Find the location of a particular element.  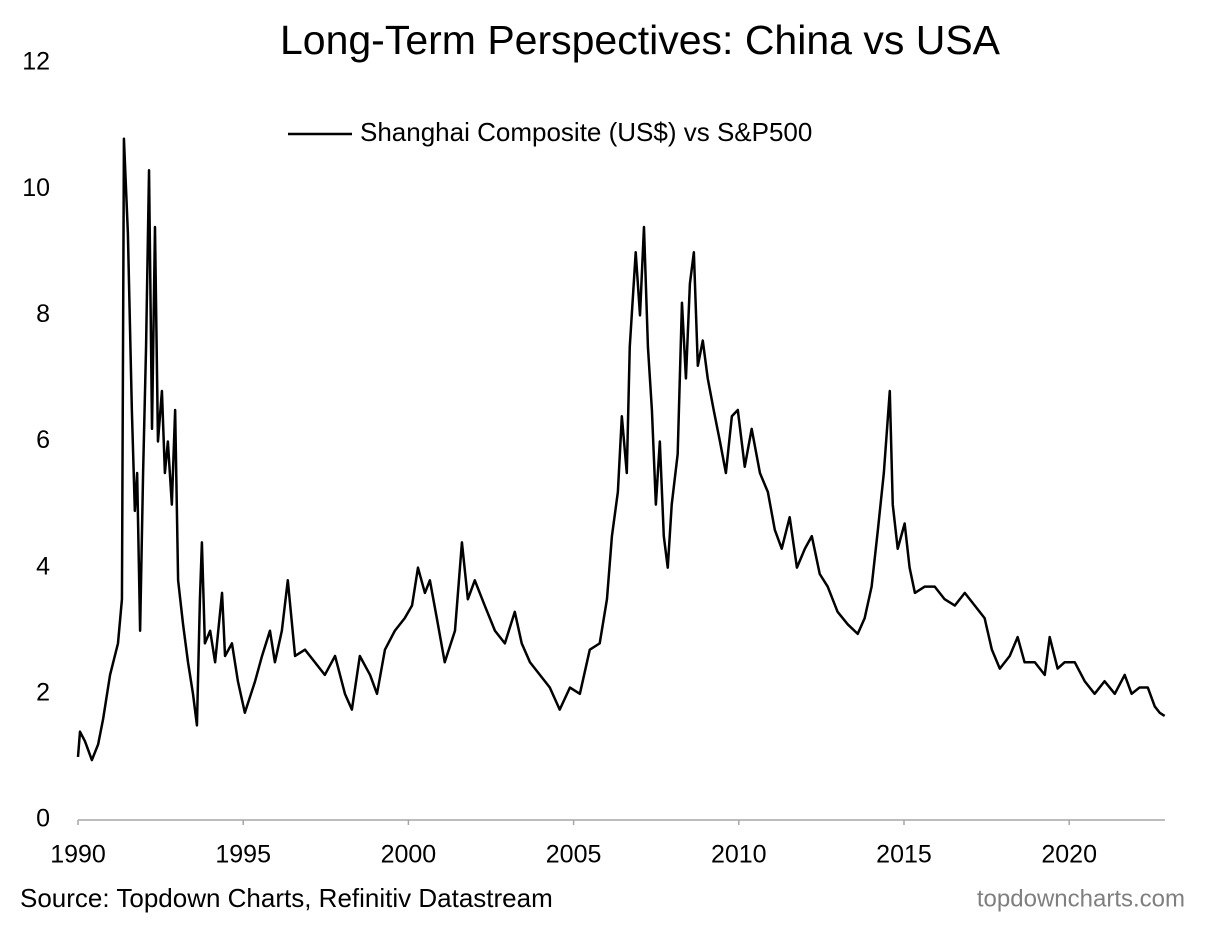

x-tick-label: 1990 is located at coordinates (78, 855).